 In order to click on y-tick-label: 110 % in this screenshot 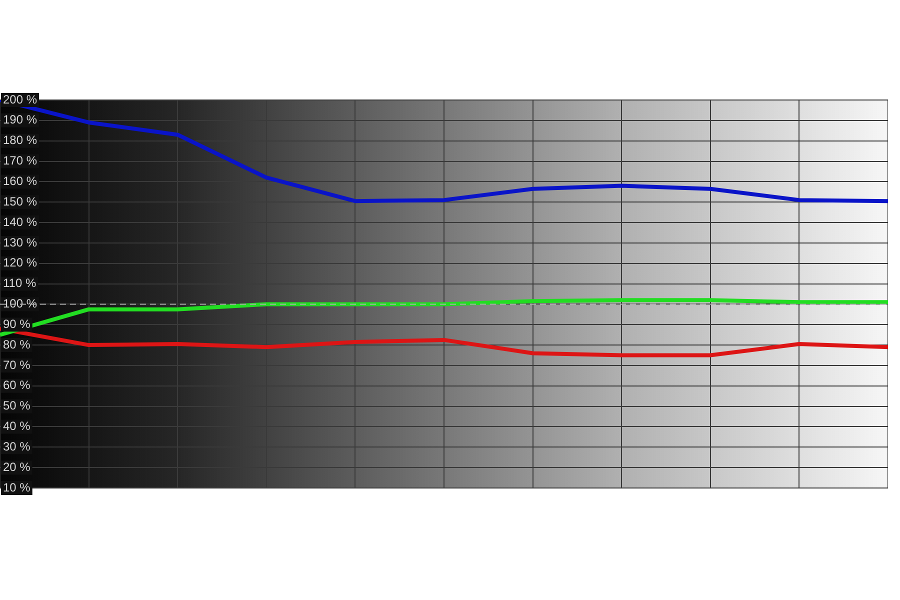, I will do `click(19, 283)`.